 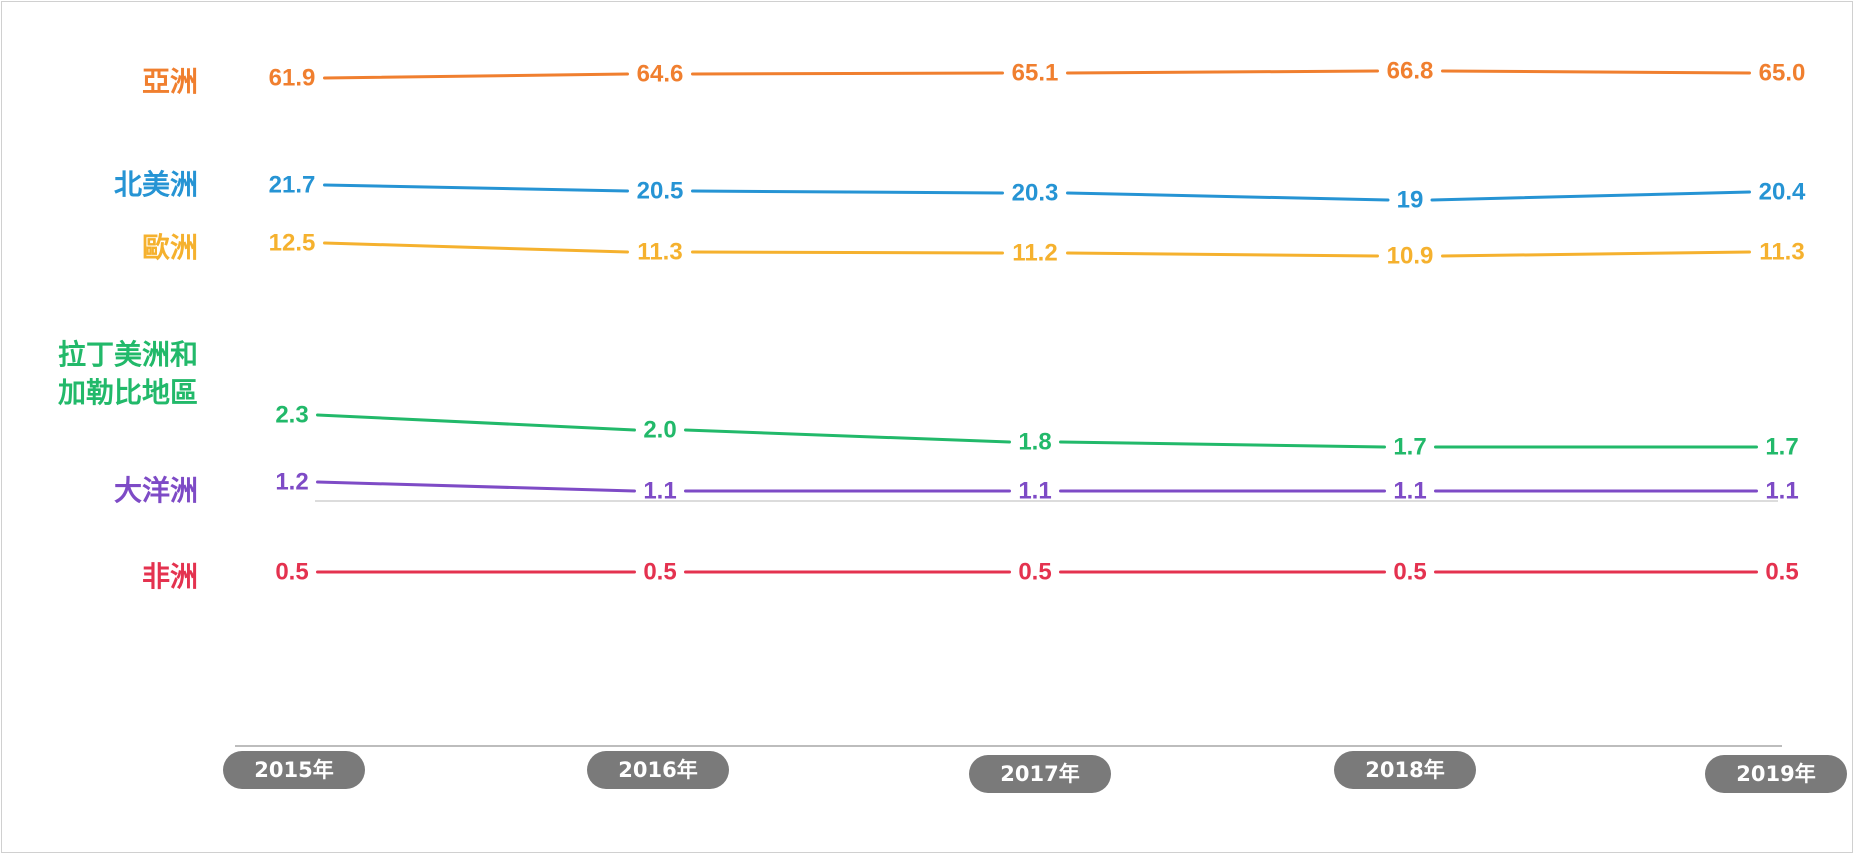 I want to click on series-2: 21.7 20.5 20.3 19 20.4 北美洲, so click(x=960, y=191).